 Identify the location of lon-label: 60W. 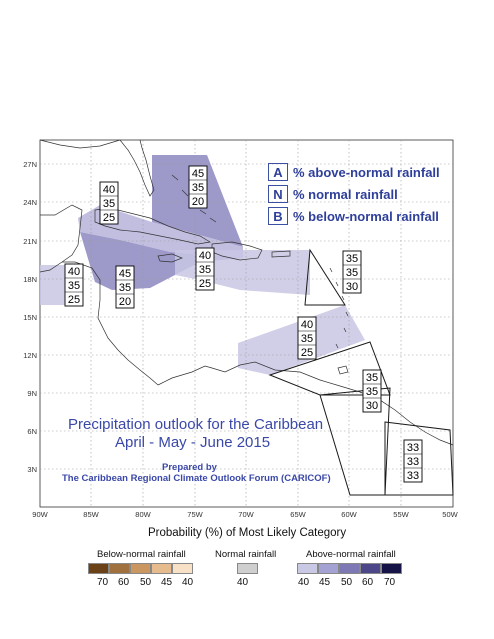
(349, 514).